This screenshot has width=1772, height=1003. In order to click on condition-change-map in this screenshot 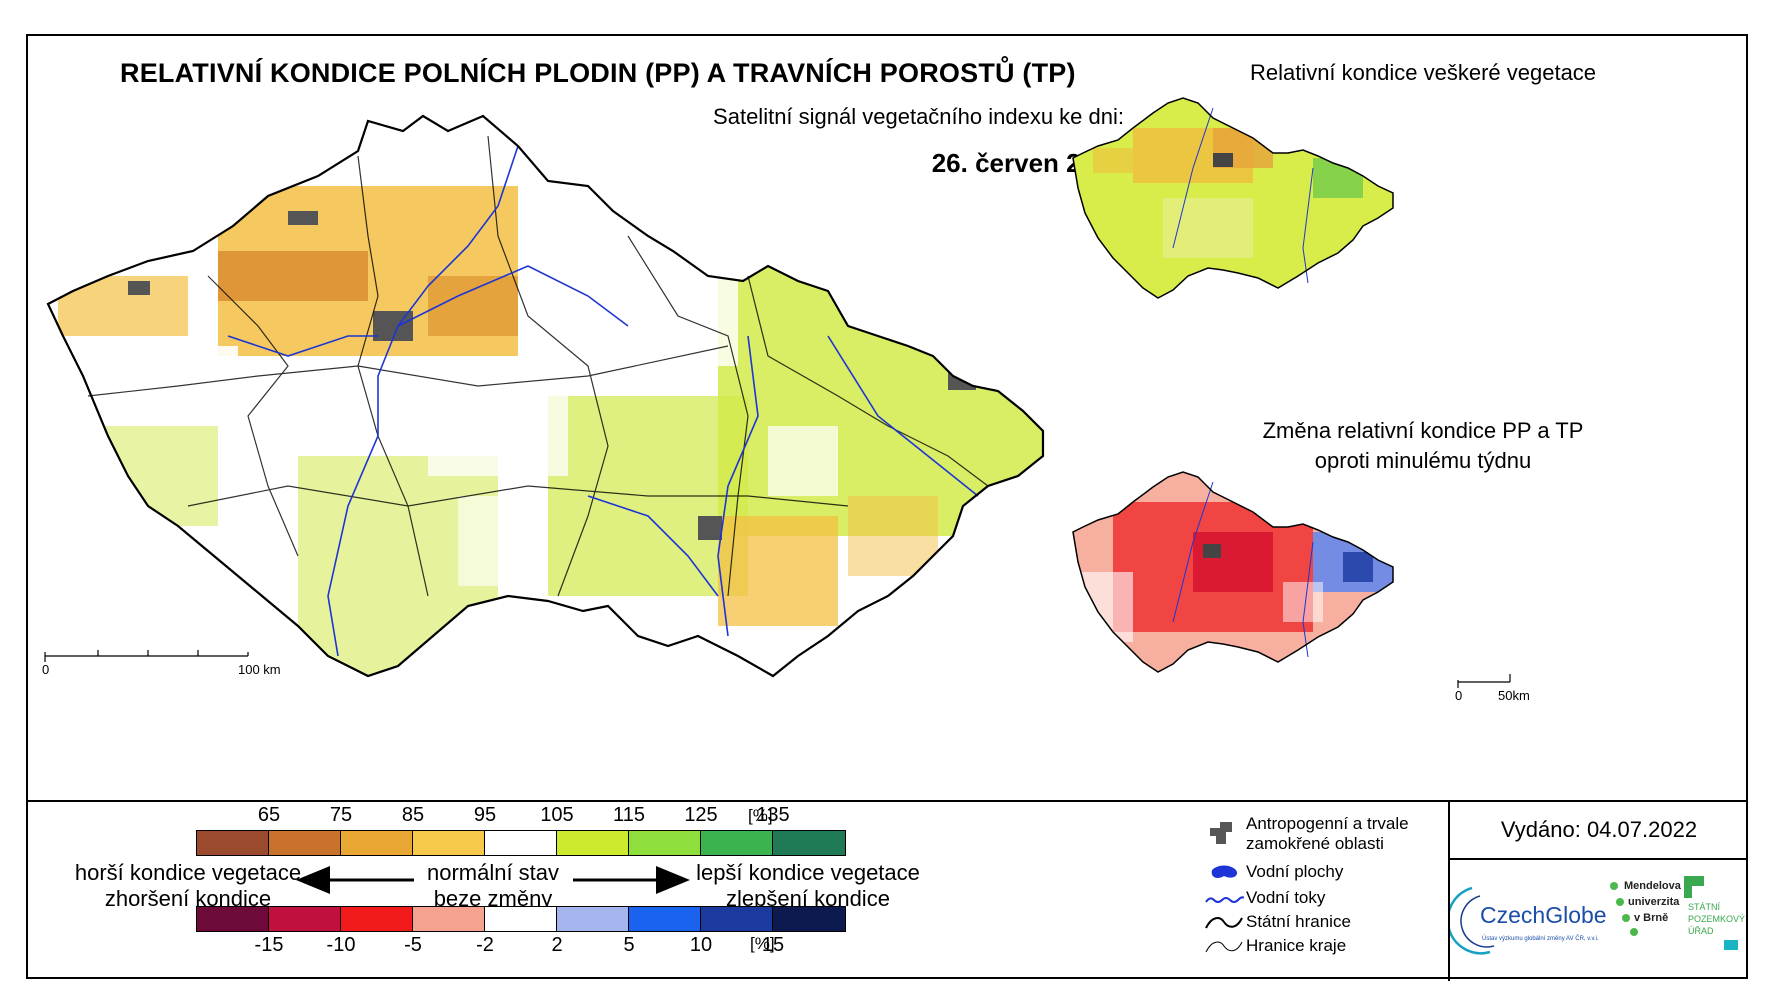, I will do `click(1233, 572)`.